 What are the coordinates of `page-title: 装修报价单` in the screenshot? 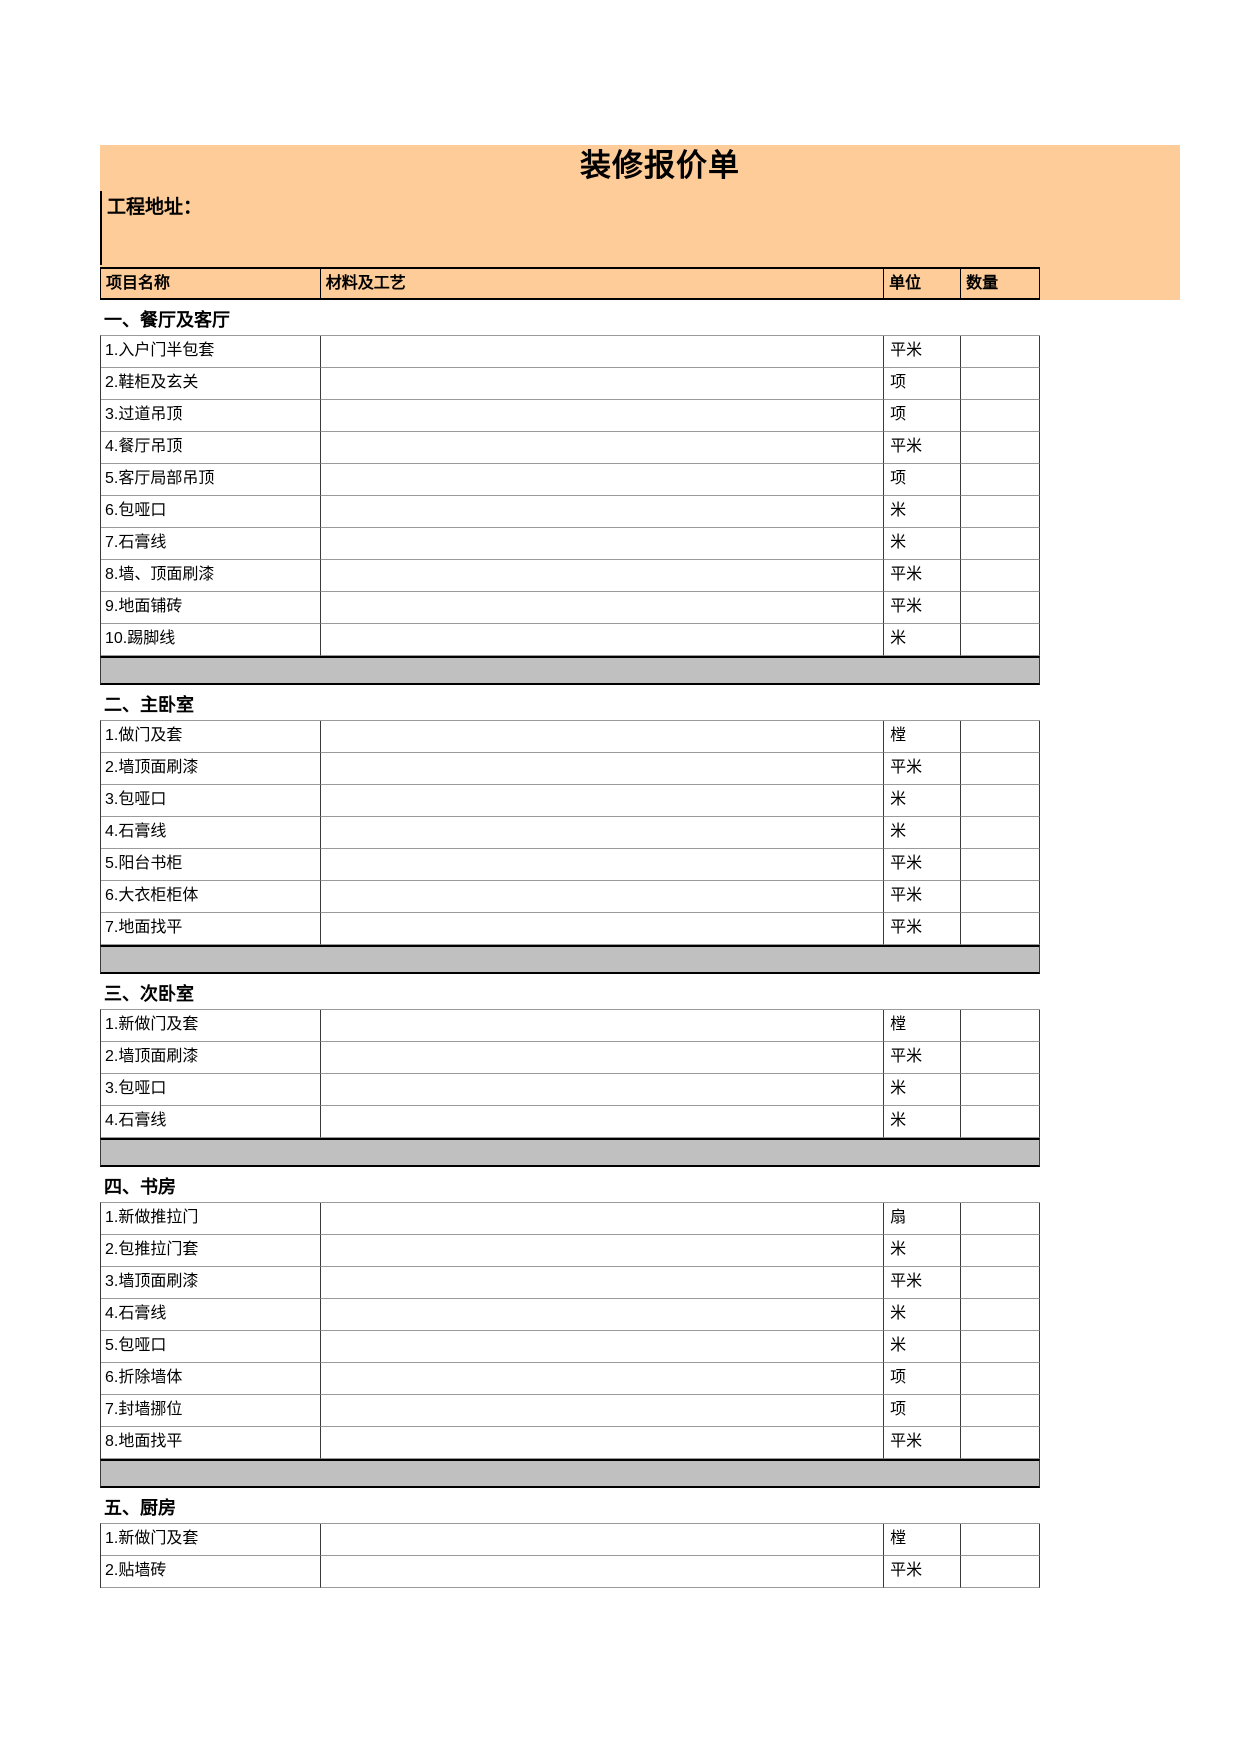 It's located at (660, 165).